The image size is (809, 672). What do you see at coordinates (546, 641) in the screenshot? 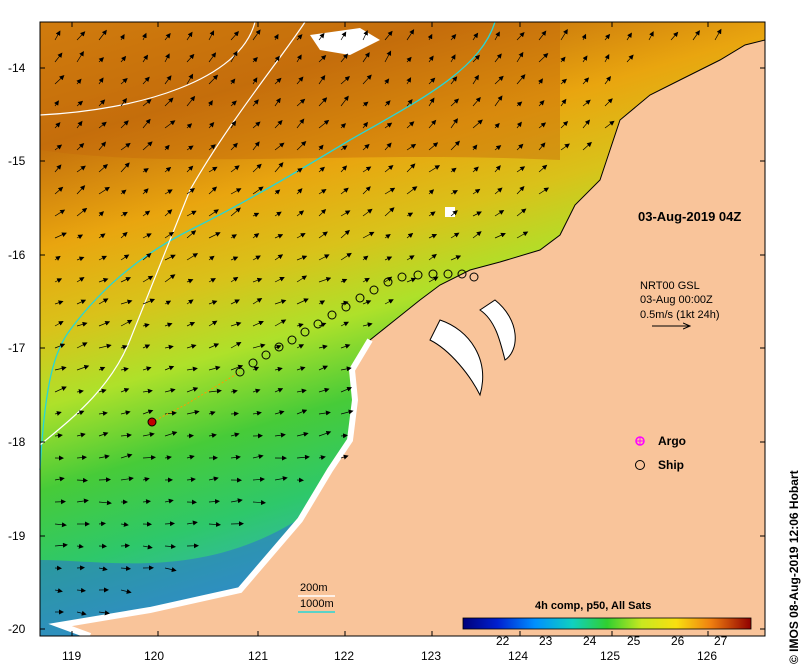
I see `colorbar-tick: 23` at bounding box center [546, 641].